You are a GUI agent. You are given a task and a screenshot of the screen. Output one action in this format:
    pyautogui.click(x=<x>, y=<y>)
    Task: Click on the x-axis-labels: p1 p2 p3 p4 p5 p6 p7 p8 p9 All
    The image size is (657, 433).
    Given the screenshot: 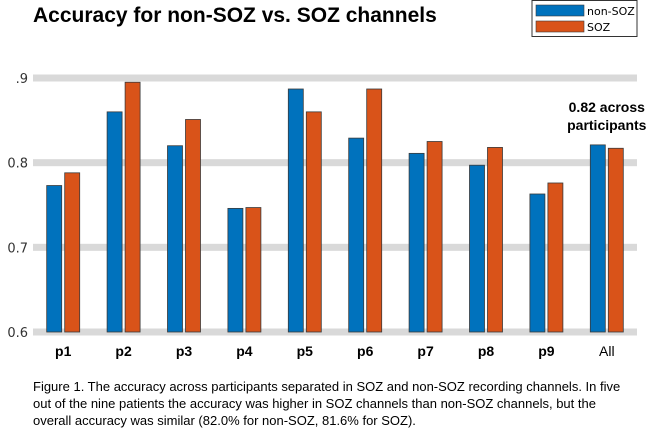 What is the action you would take?
    pyautogui.click(x=335, y=351)
    